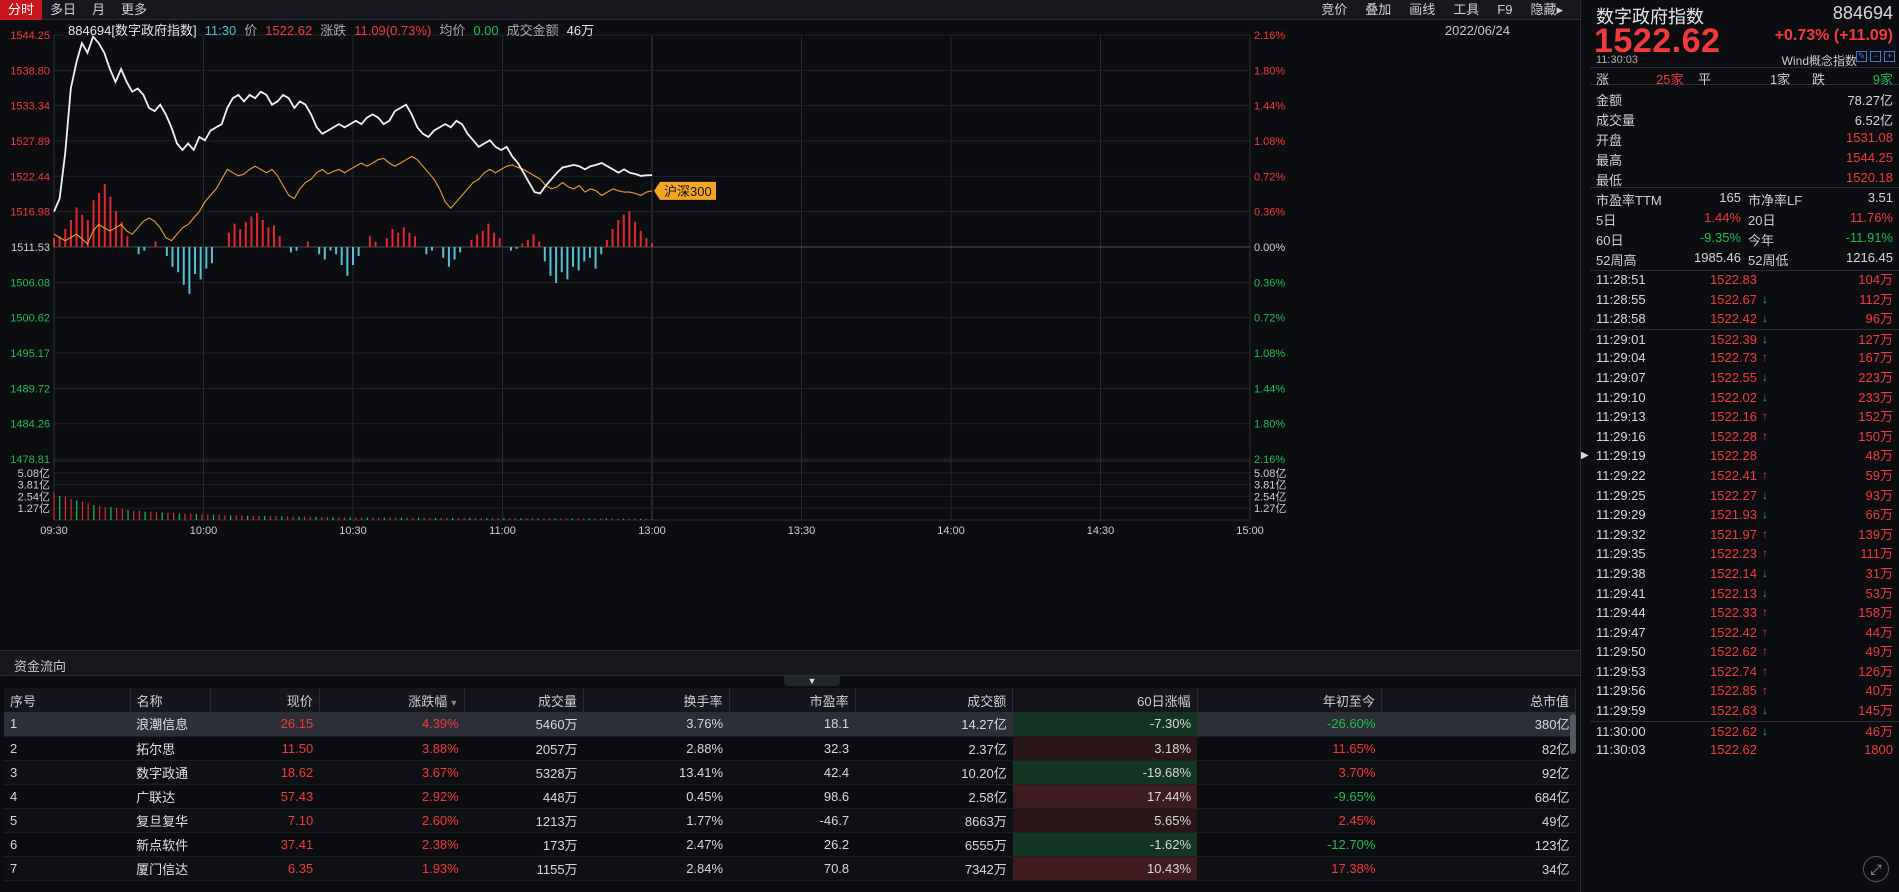 The height and width of the screenshot is (892, 1899). I want to click on hs300-line, so click(353, 200).